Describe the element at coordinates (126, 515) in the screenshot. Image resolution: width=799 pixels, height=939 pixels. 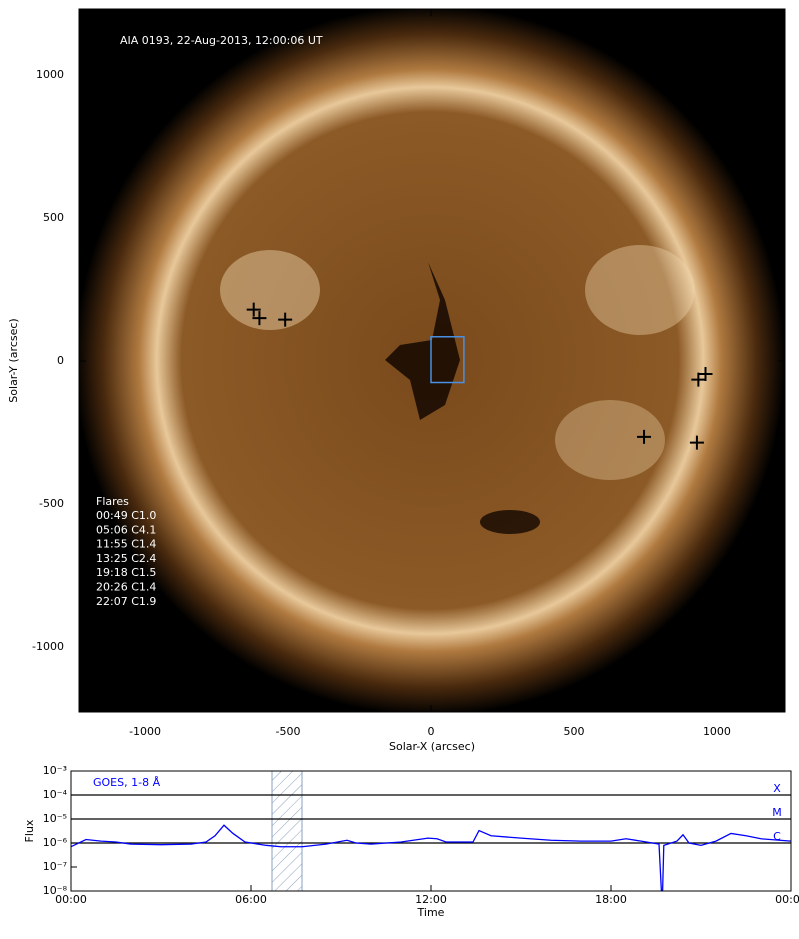
I see `flare-list-item: 00:49 C1.0` at that location.